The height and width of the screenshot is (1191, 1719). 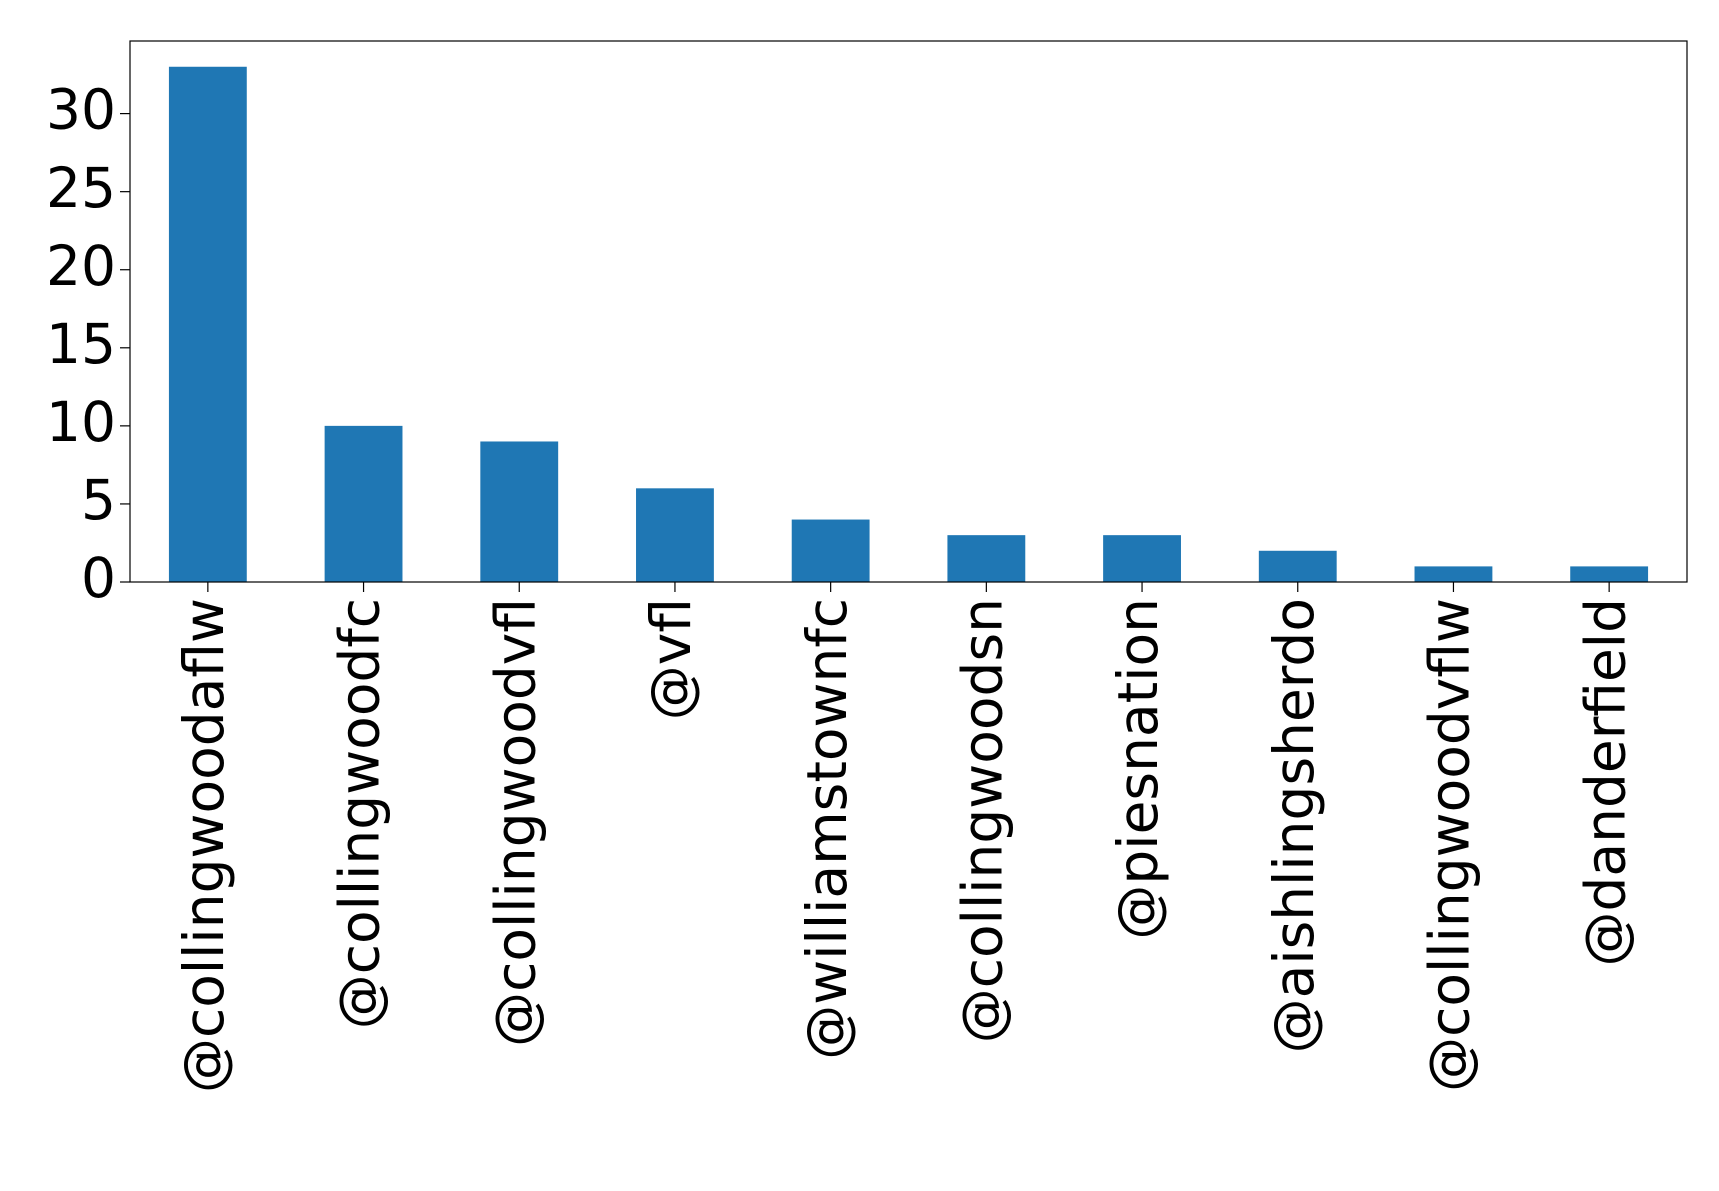 What do you see at coordinates (982, 820) in the screenshot?
I see `x-tick-label: @collingwoodsn` at bounding box center [982, 820].